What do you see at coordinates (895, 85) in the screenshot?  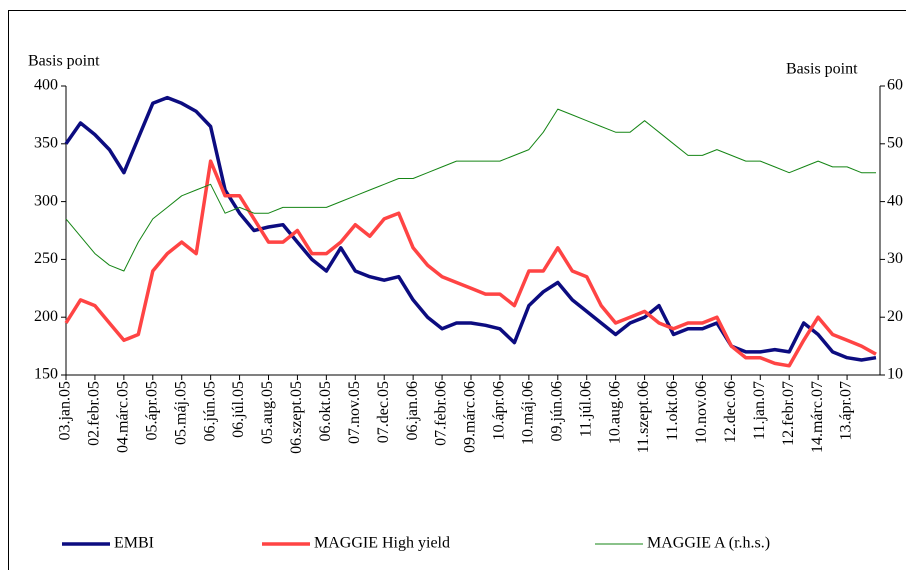 I see `y2-tick-label: 60` at bounding box center [895, 85].